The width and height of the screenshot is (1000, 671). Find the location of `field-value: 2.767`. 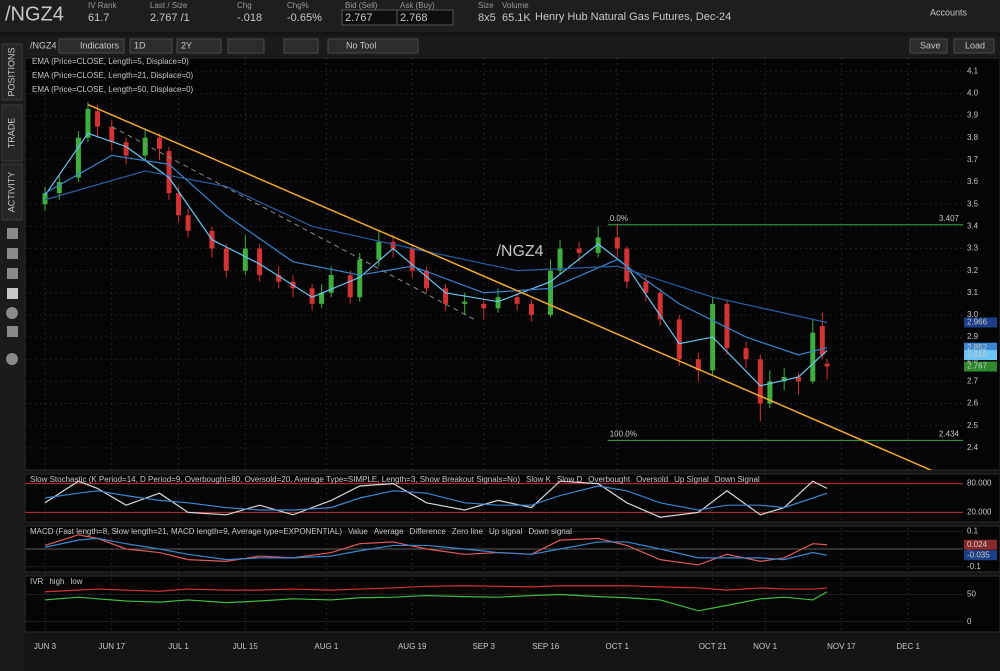

field-value: 2.767 is located at coordinates (359, 18).